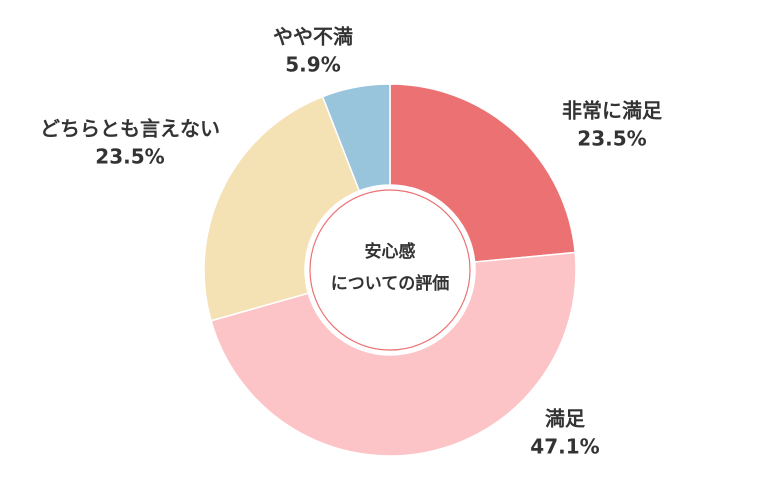  I want to click on donut-hole, so click(390, 270).